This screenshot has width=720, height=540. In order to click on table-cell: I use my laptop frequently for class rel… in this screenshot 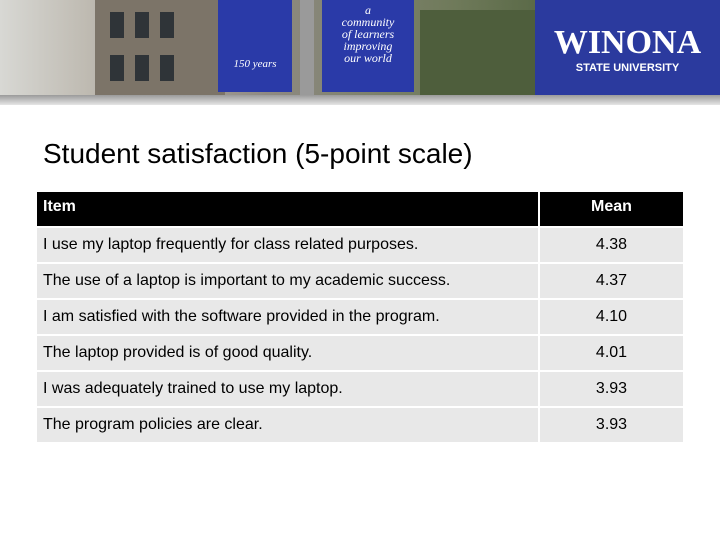, I will do `click(287, 245)`.